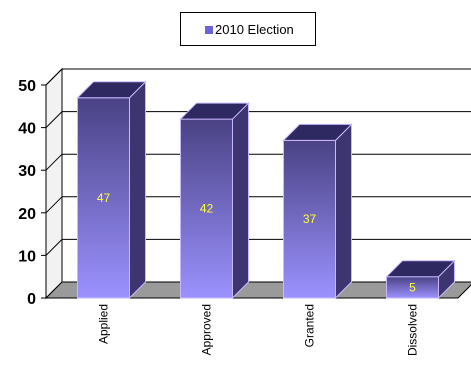  Describe the element at coordinates (27, 86) in the screenshot. I see `y-tick-label: 50` at that location.